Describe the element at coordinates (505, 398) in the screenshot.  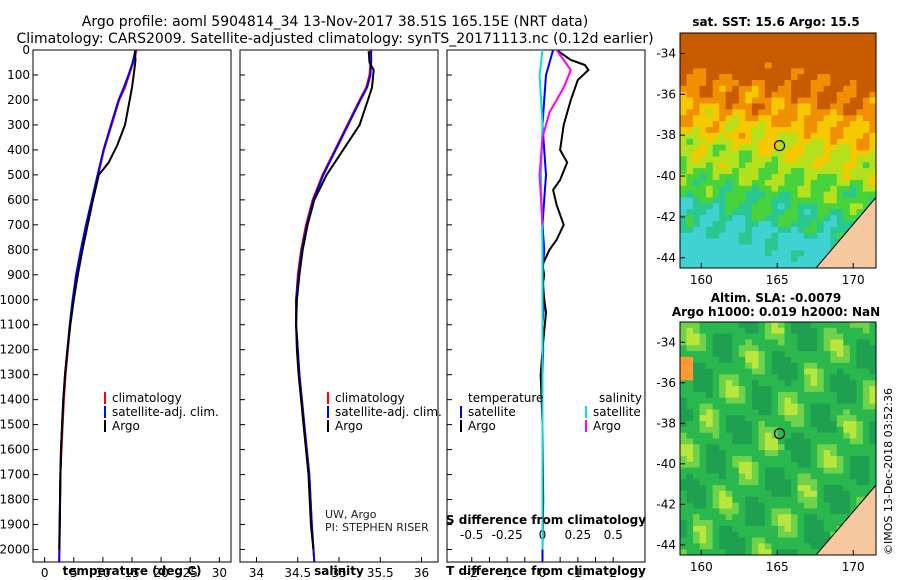
I see `legend-title-temperature: temperature` at that location.